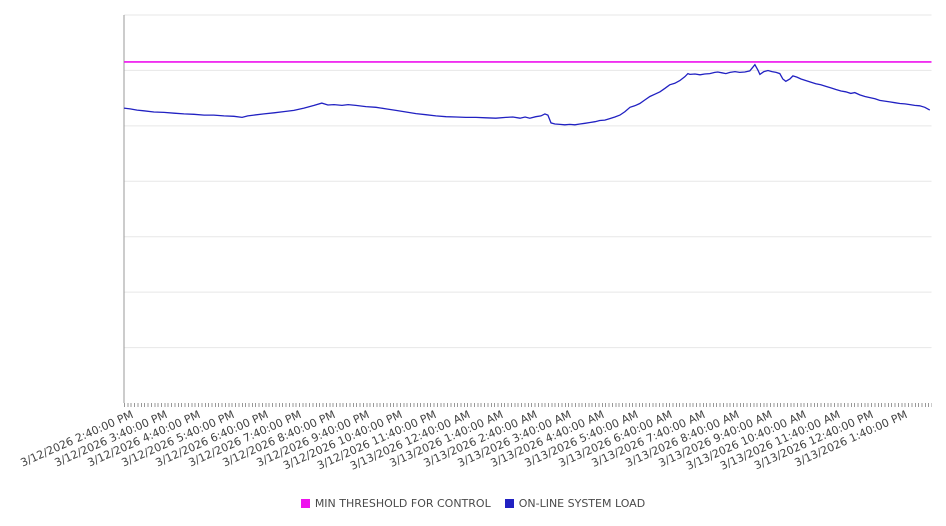 This screenshot has width=946, height=526. I want to click on system-load-line, so click(527, 94).